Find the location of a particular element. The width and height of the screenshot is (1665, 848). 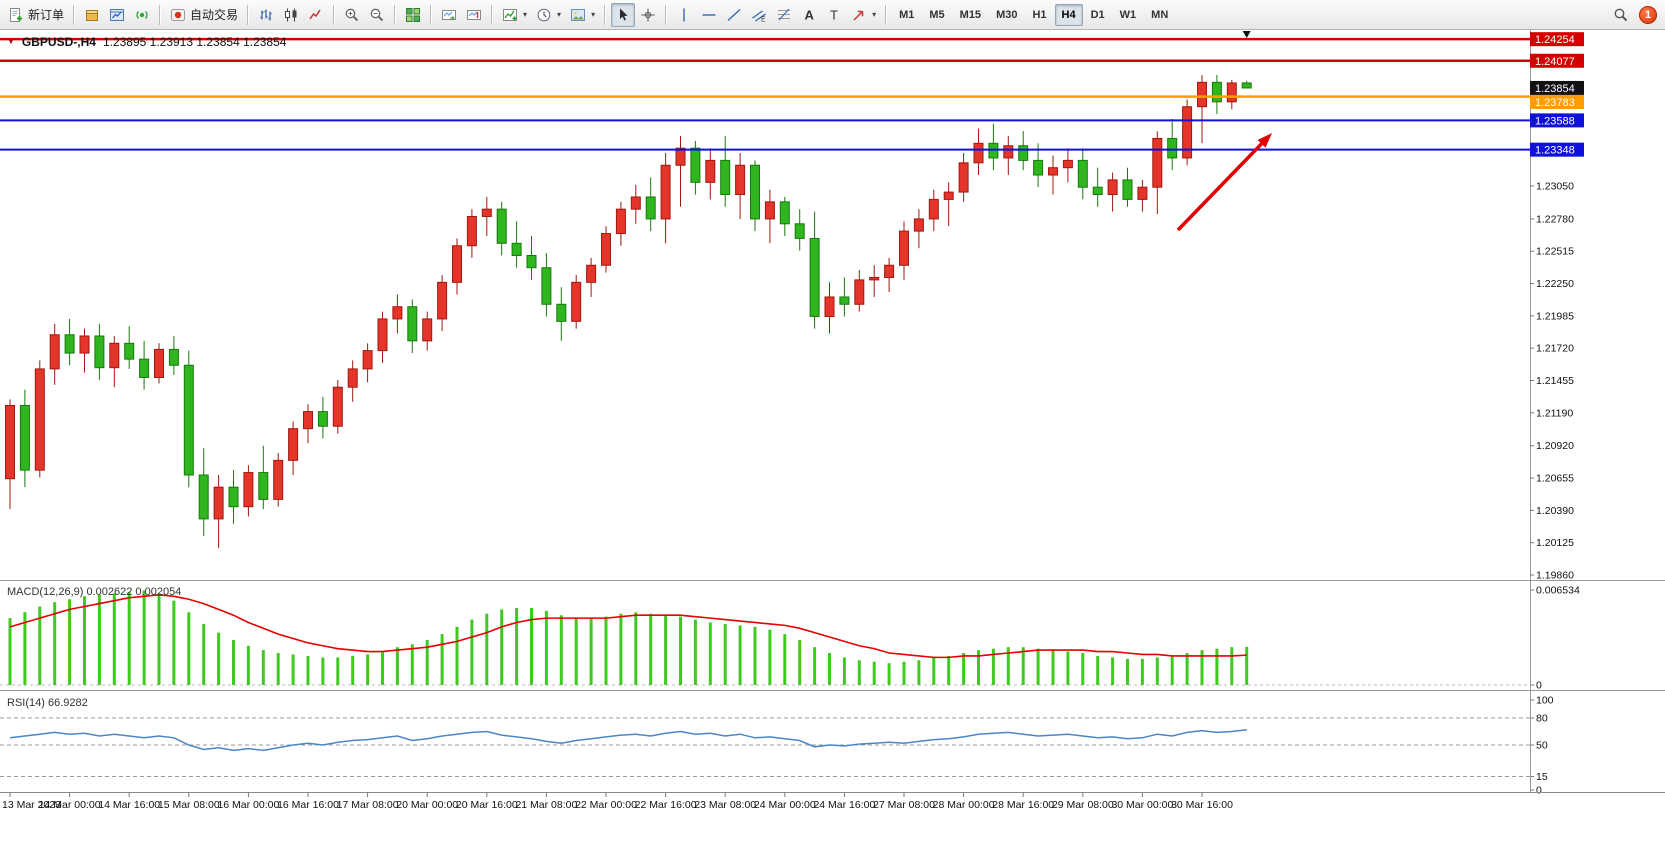

auto-scroll-button is located at coordinates (449, 15).